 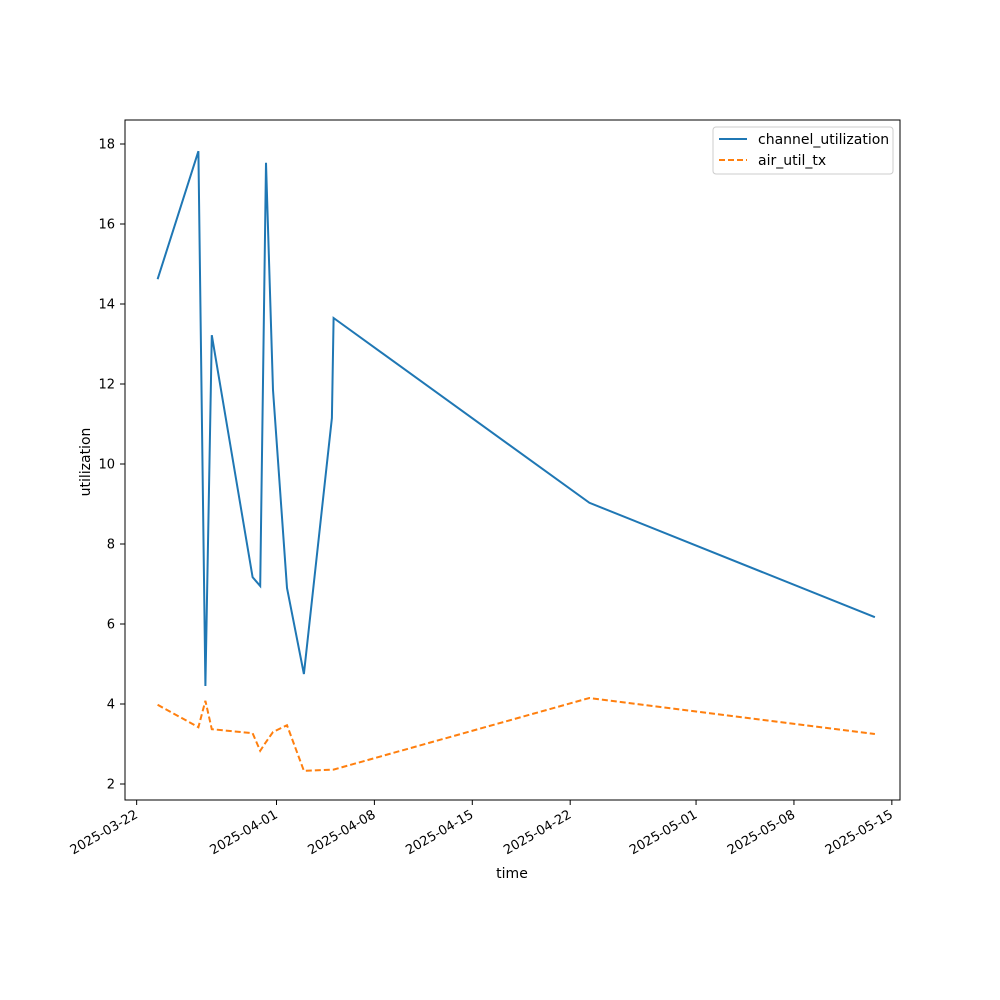 What do you see at coordinates (111, 625) in the screenshot?
I see `y-tick-label: 6` at bounding box center [111, 625].